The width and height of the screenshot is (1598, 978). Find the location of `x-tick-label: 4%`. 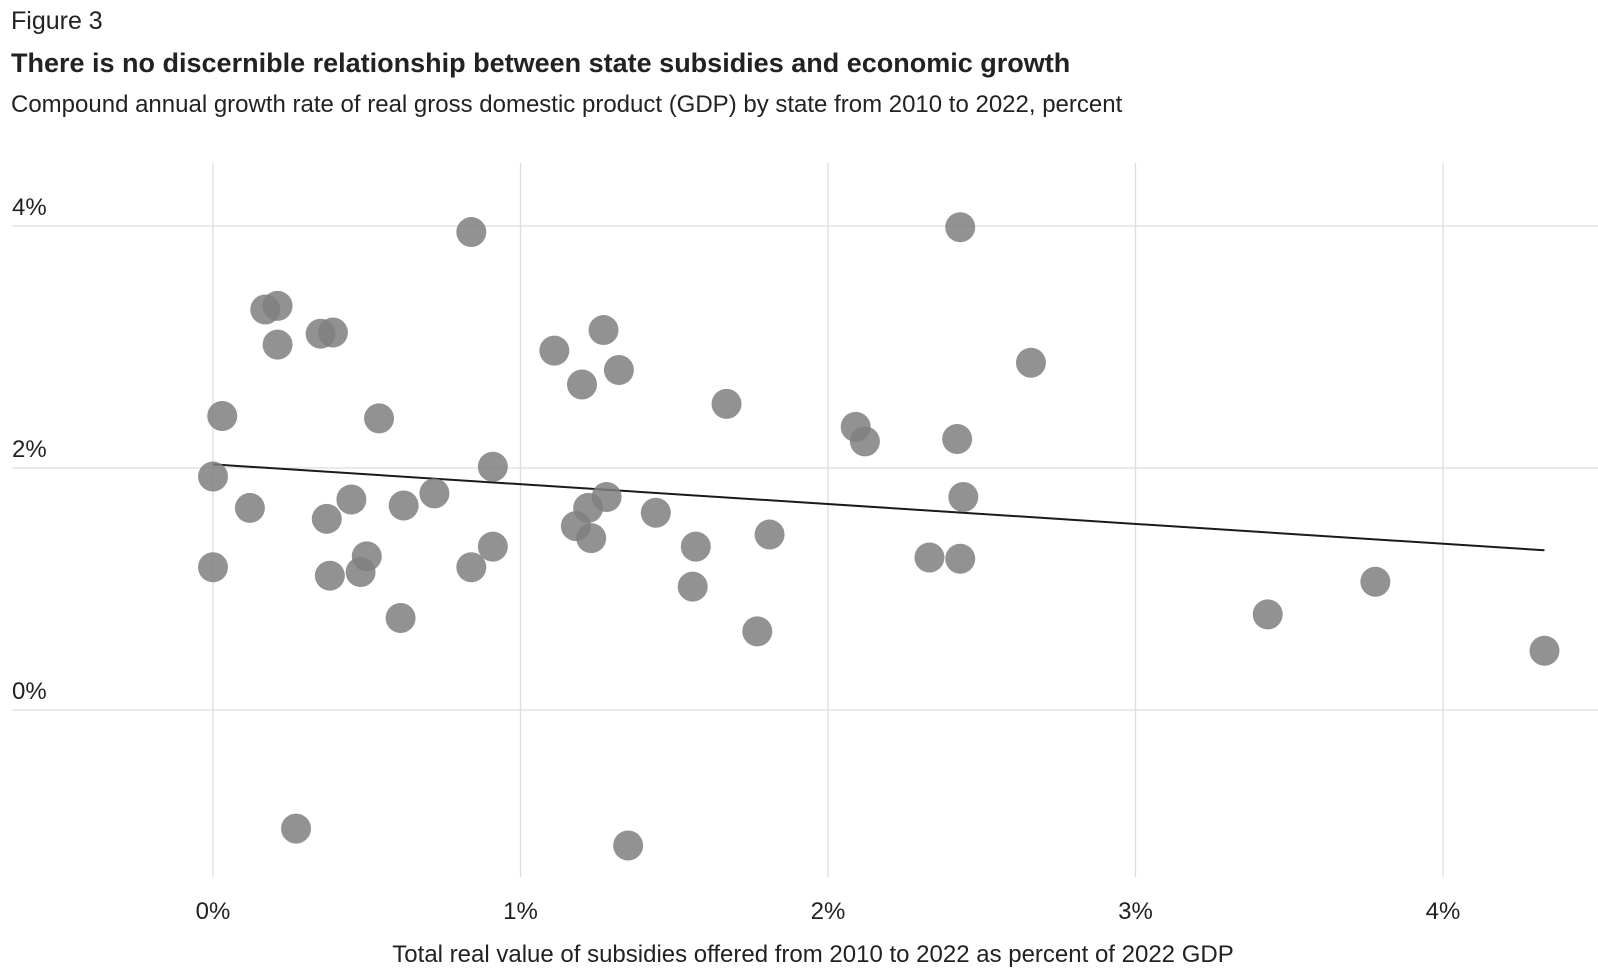

x-tick-label: 4% is located at coordinates (1443, 911).